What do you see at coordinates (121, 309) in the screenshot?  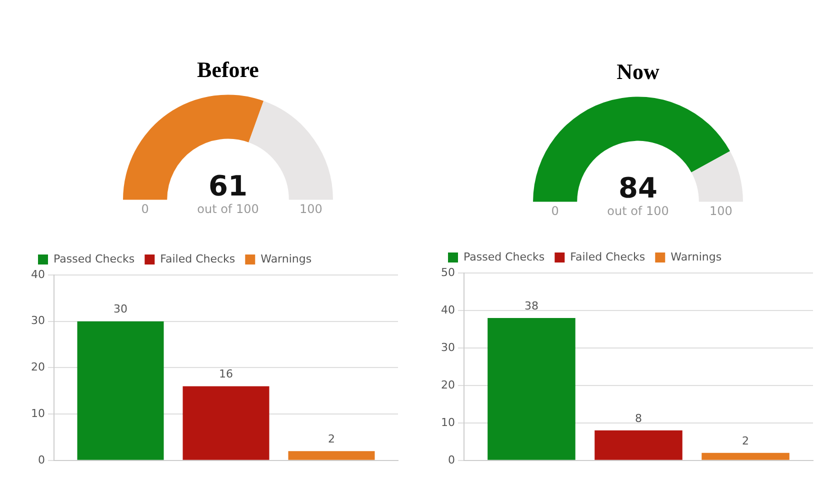 I see `data-label: 30` at bounding box center [121, 309].